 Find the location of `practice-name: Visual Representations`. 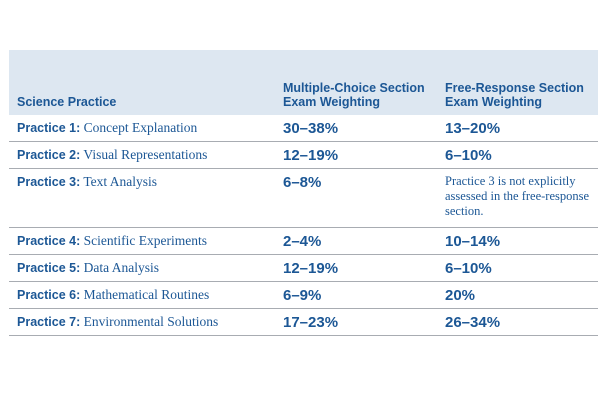

practice-name: Visual Representations is located at coordinates (145, 154).